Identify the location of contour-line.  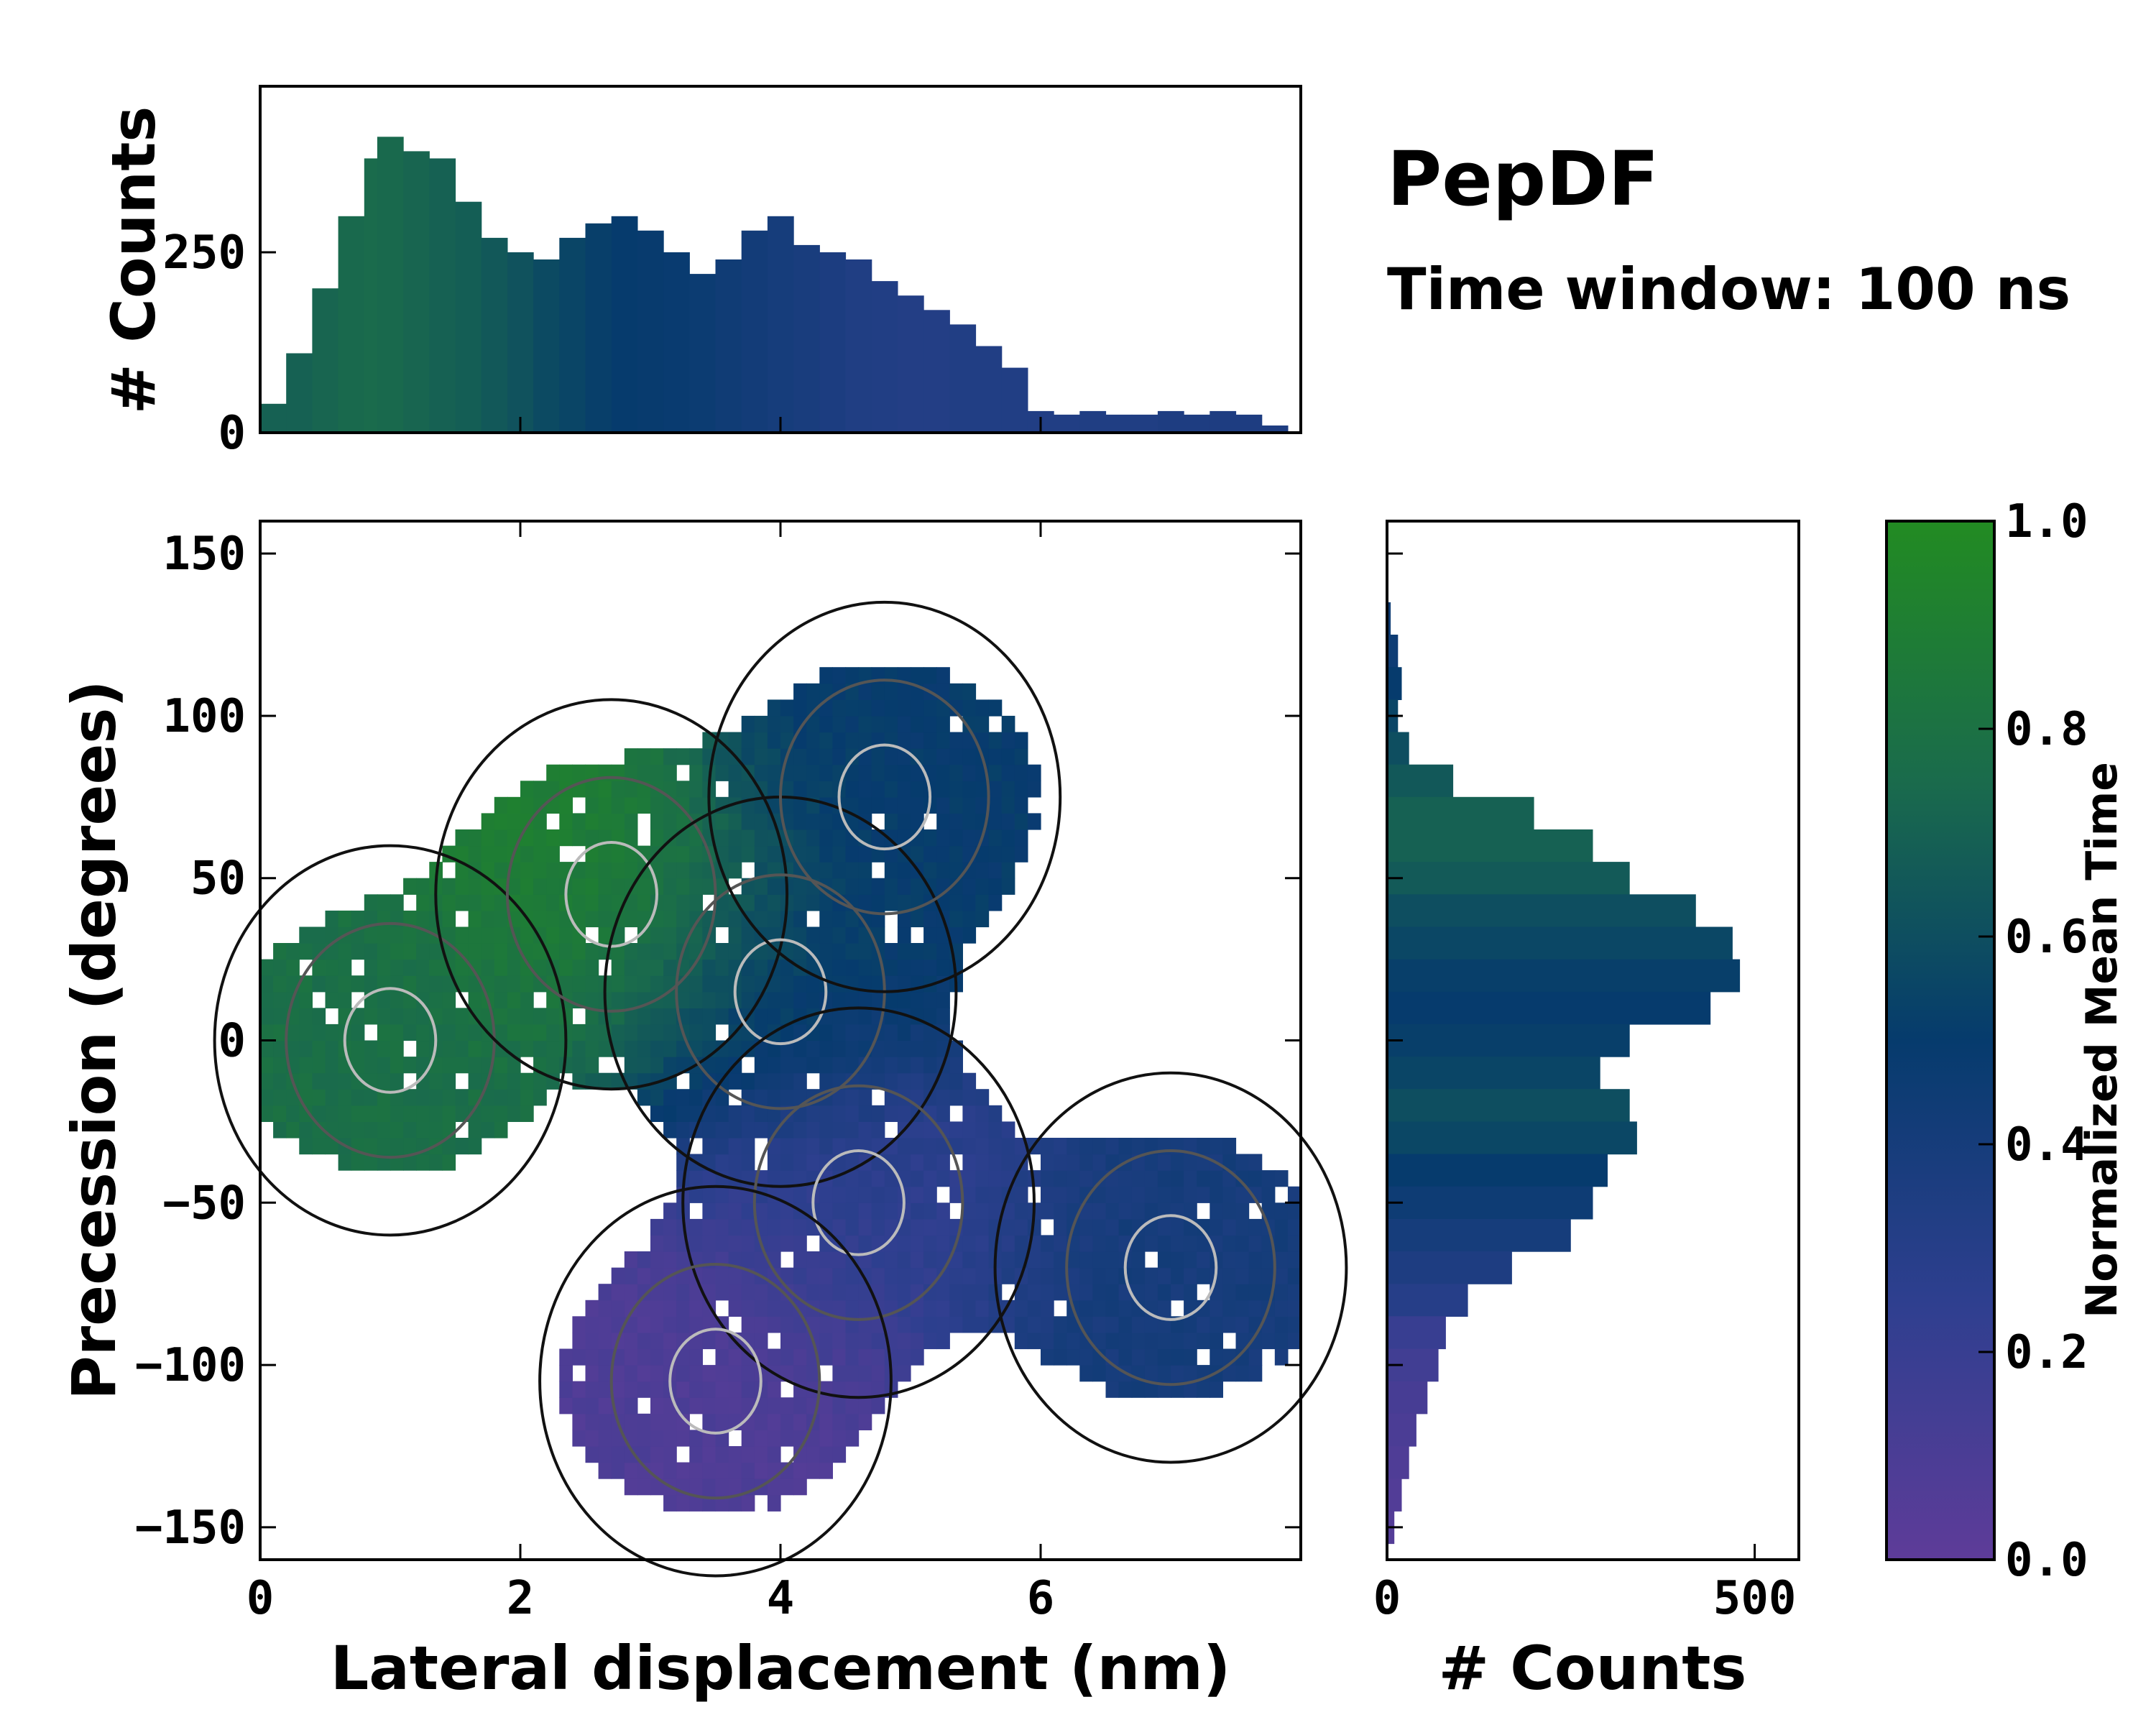
(611, 894).